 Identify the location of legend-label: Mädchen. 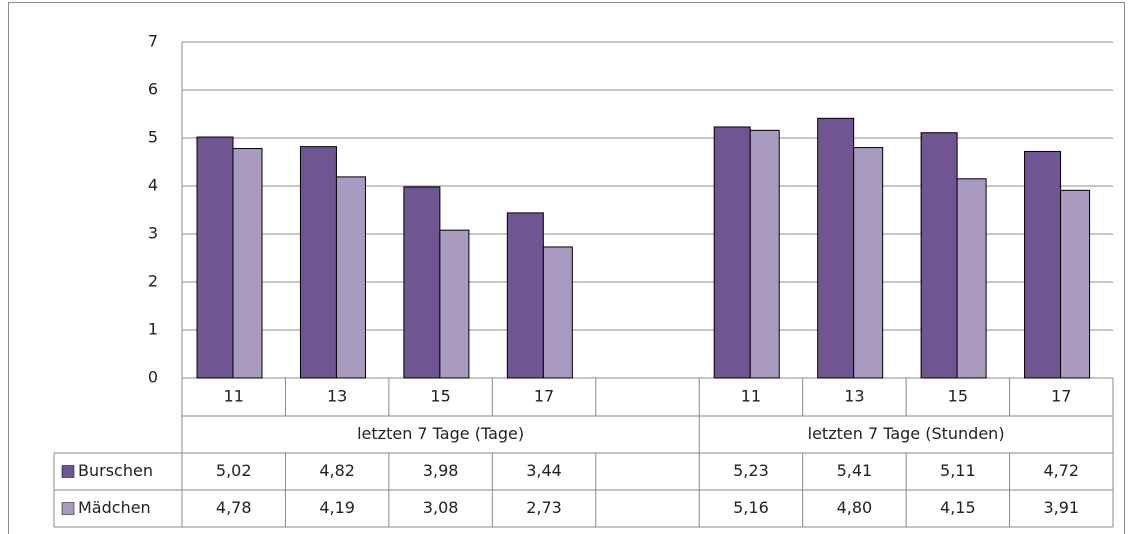
(114, 507).